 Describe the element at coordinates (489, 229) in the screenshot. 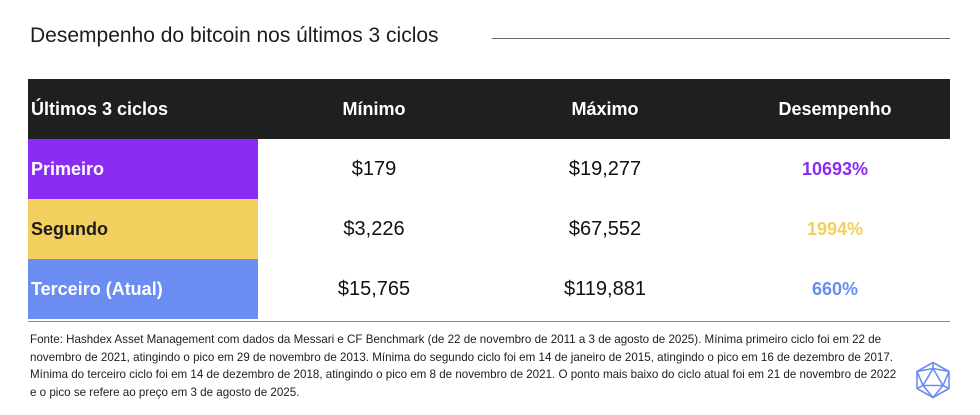

I see `table-row: Segundo $3,226 $67,552 1994%` at that location.